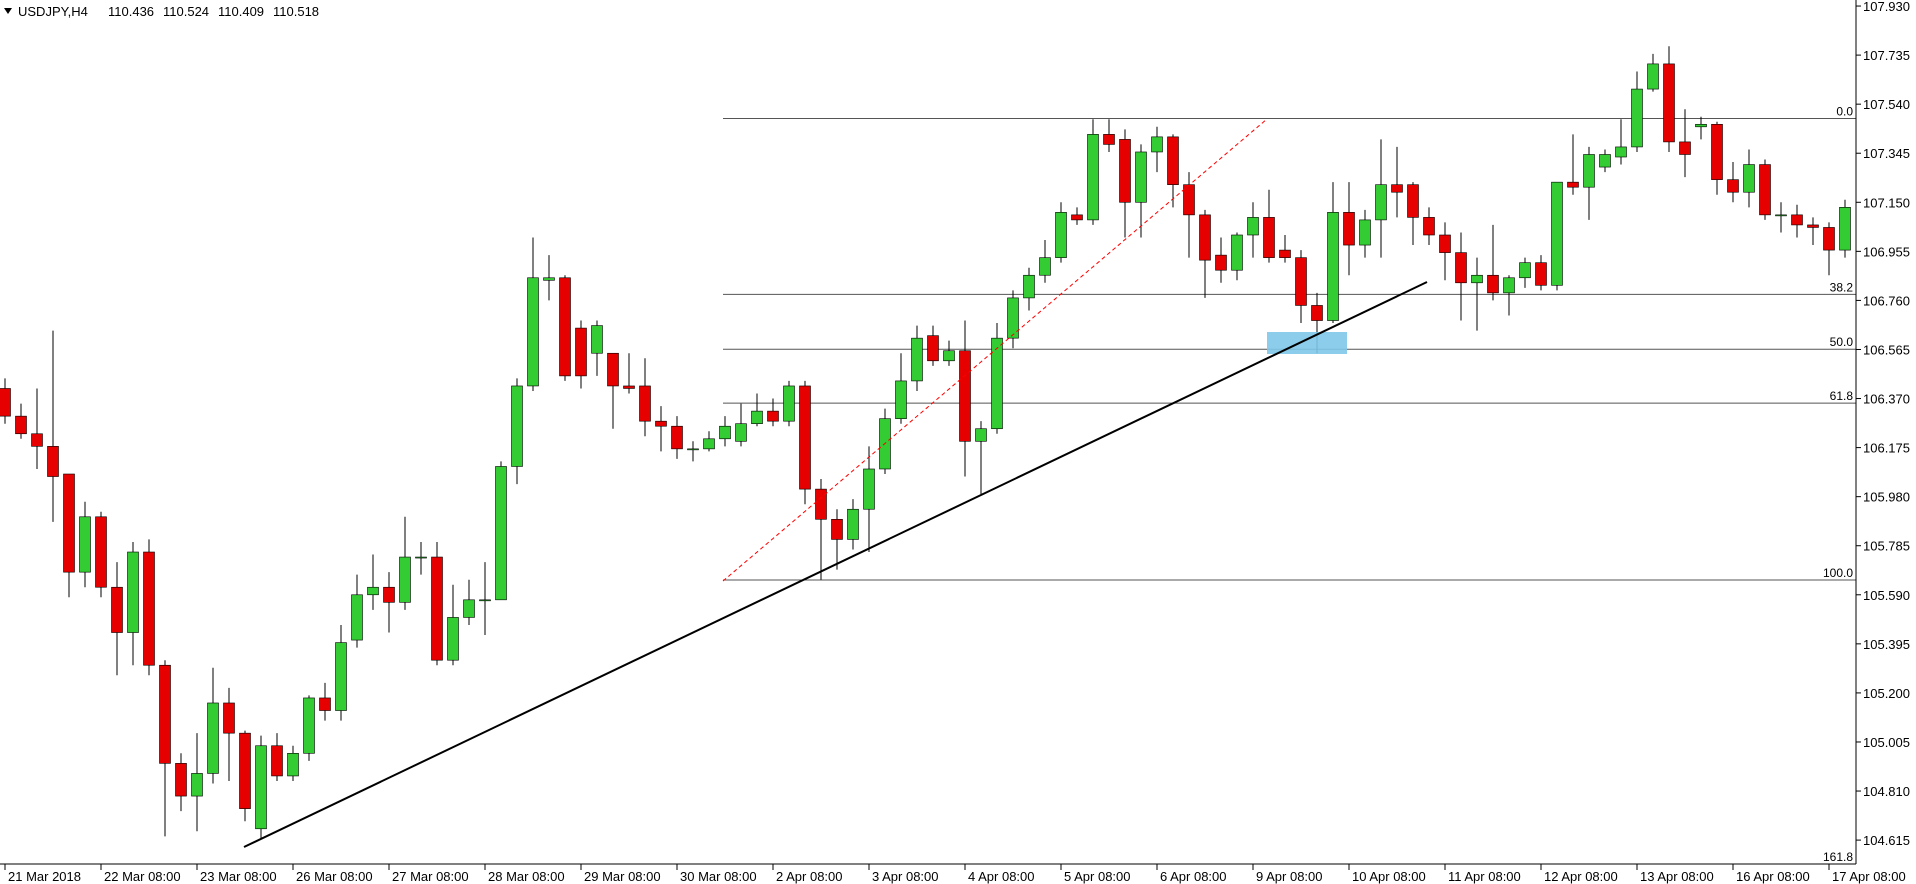 The width and height of the screenshot is (1916, 884). I want to click on x-tick-label: 27 Mar 08:00, so click(430, 876).